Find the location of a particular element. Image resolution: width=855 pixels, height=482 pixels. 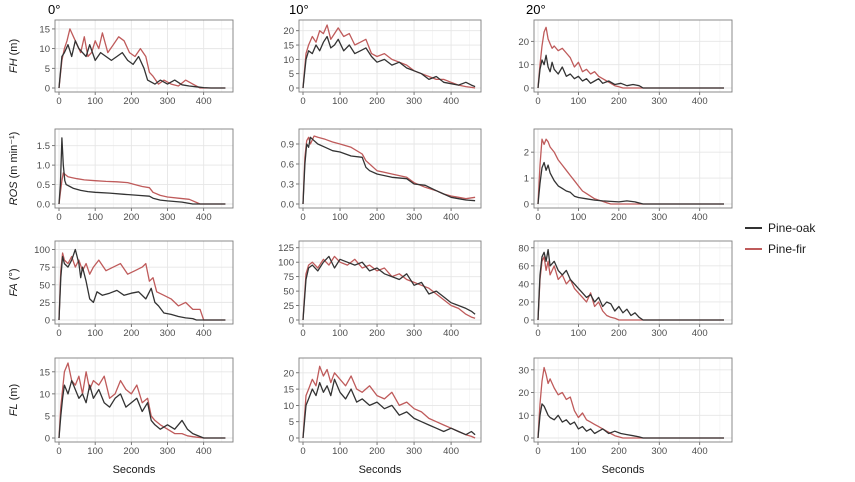

legend: Pine-oak Pine-fir is located at coordinates (780, 238).